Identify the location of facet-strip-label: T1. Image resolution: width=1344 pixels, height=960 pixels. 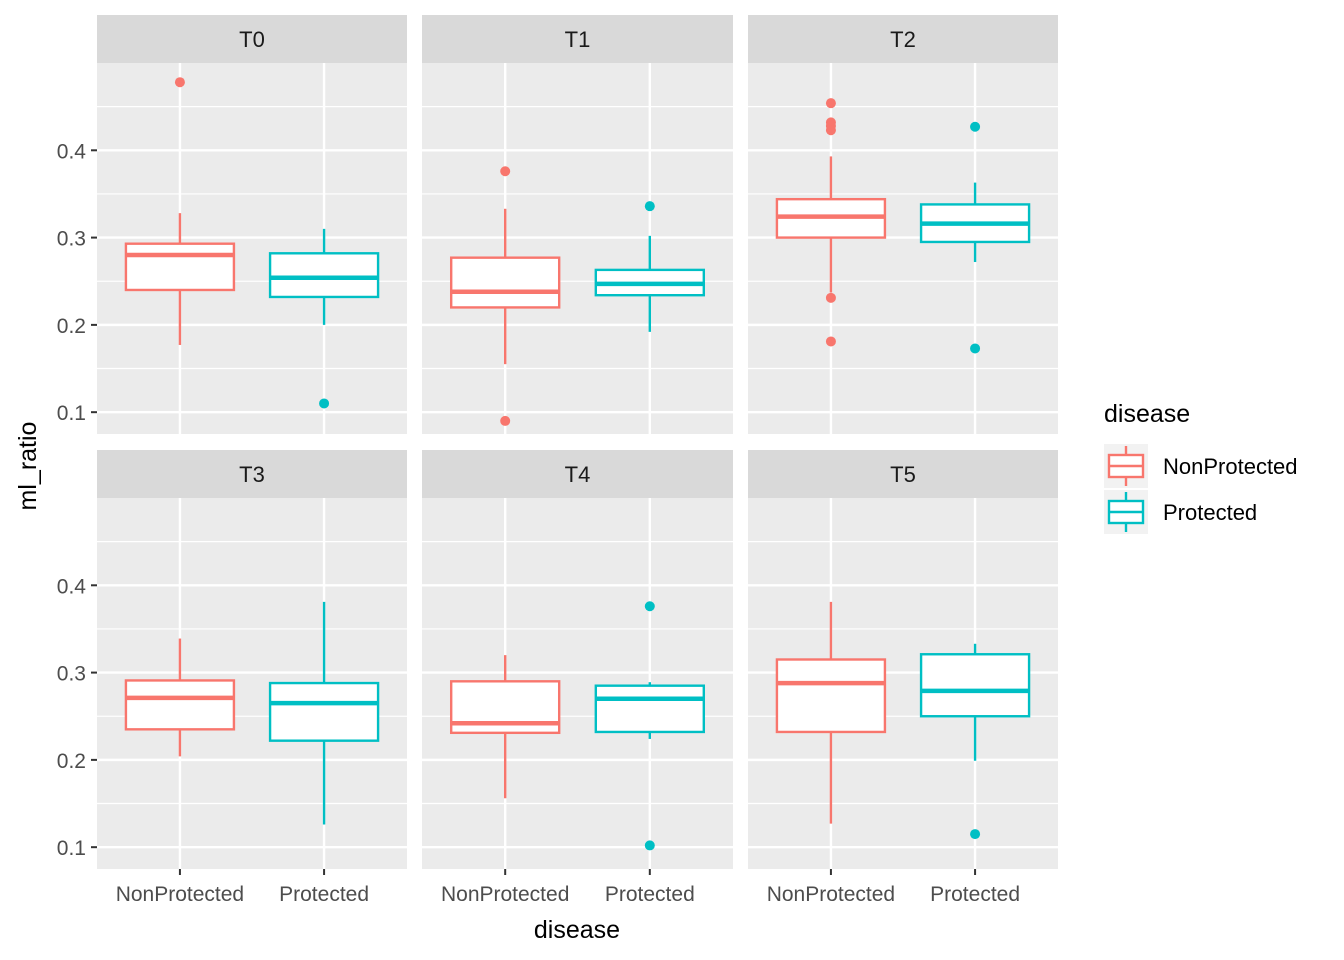
(578, 39).